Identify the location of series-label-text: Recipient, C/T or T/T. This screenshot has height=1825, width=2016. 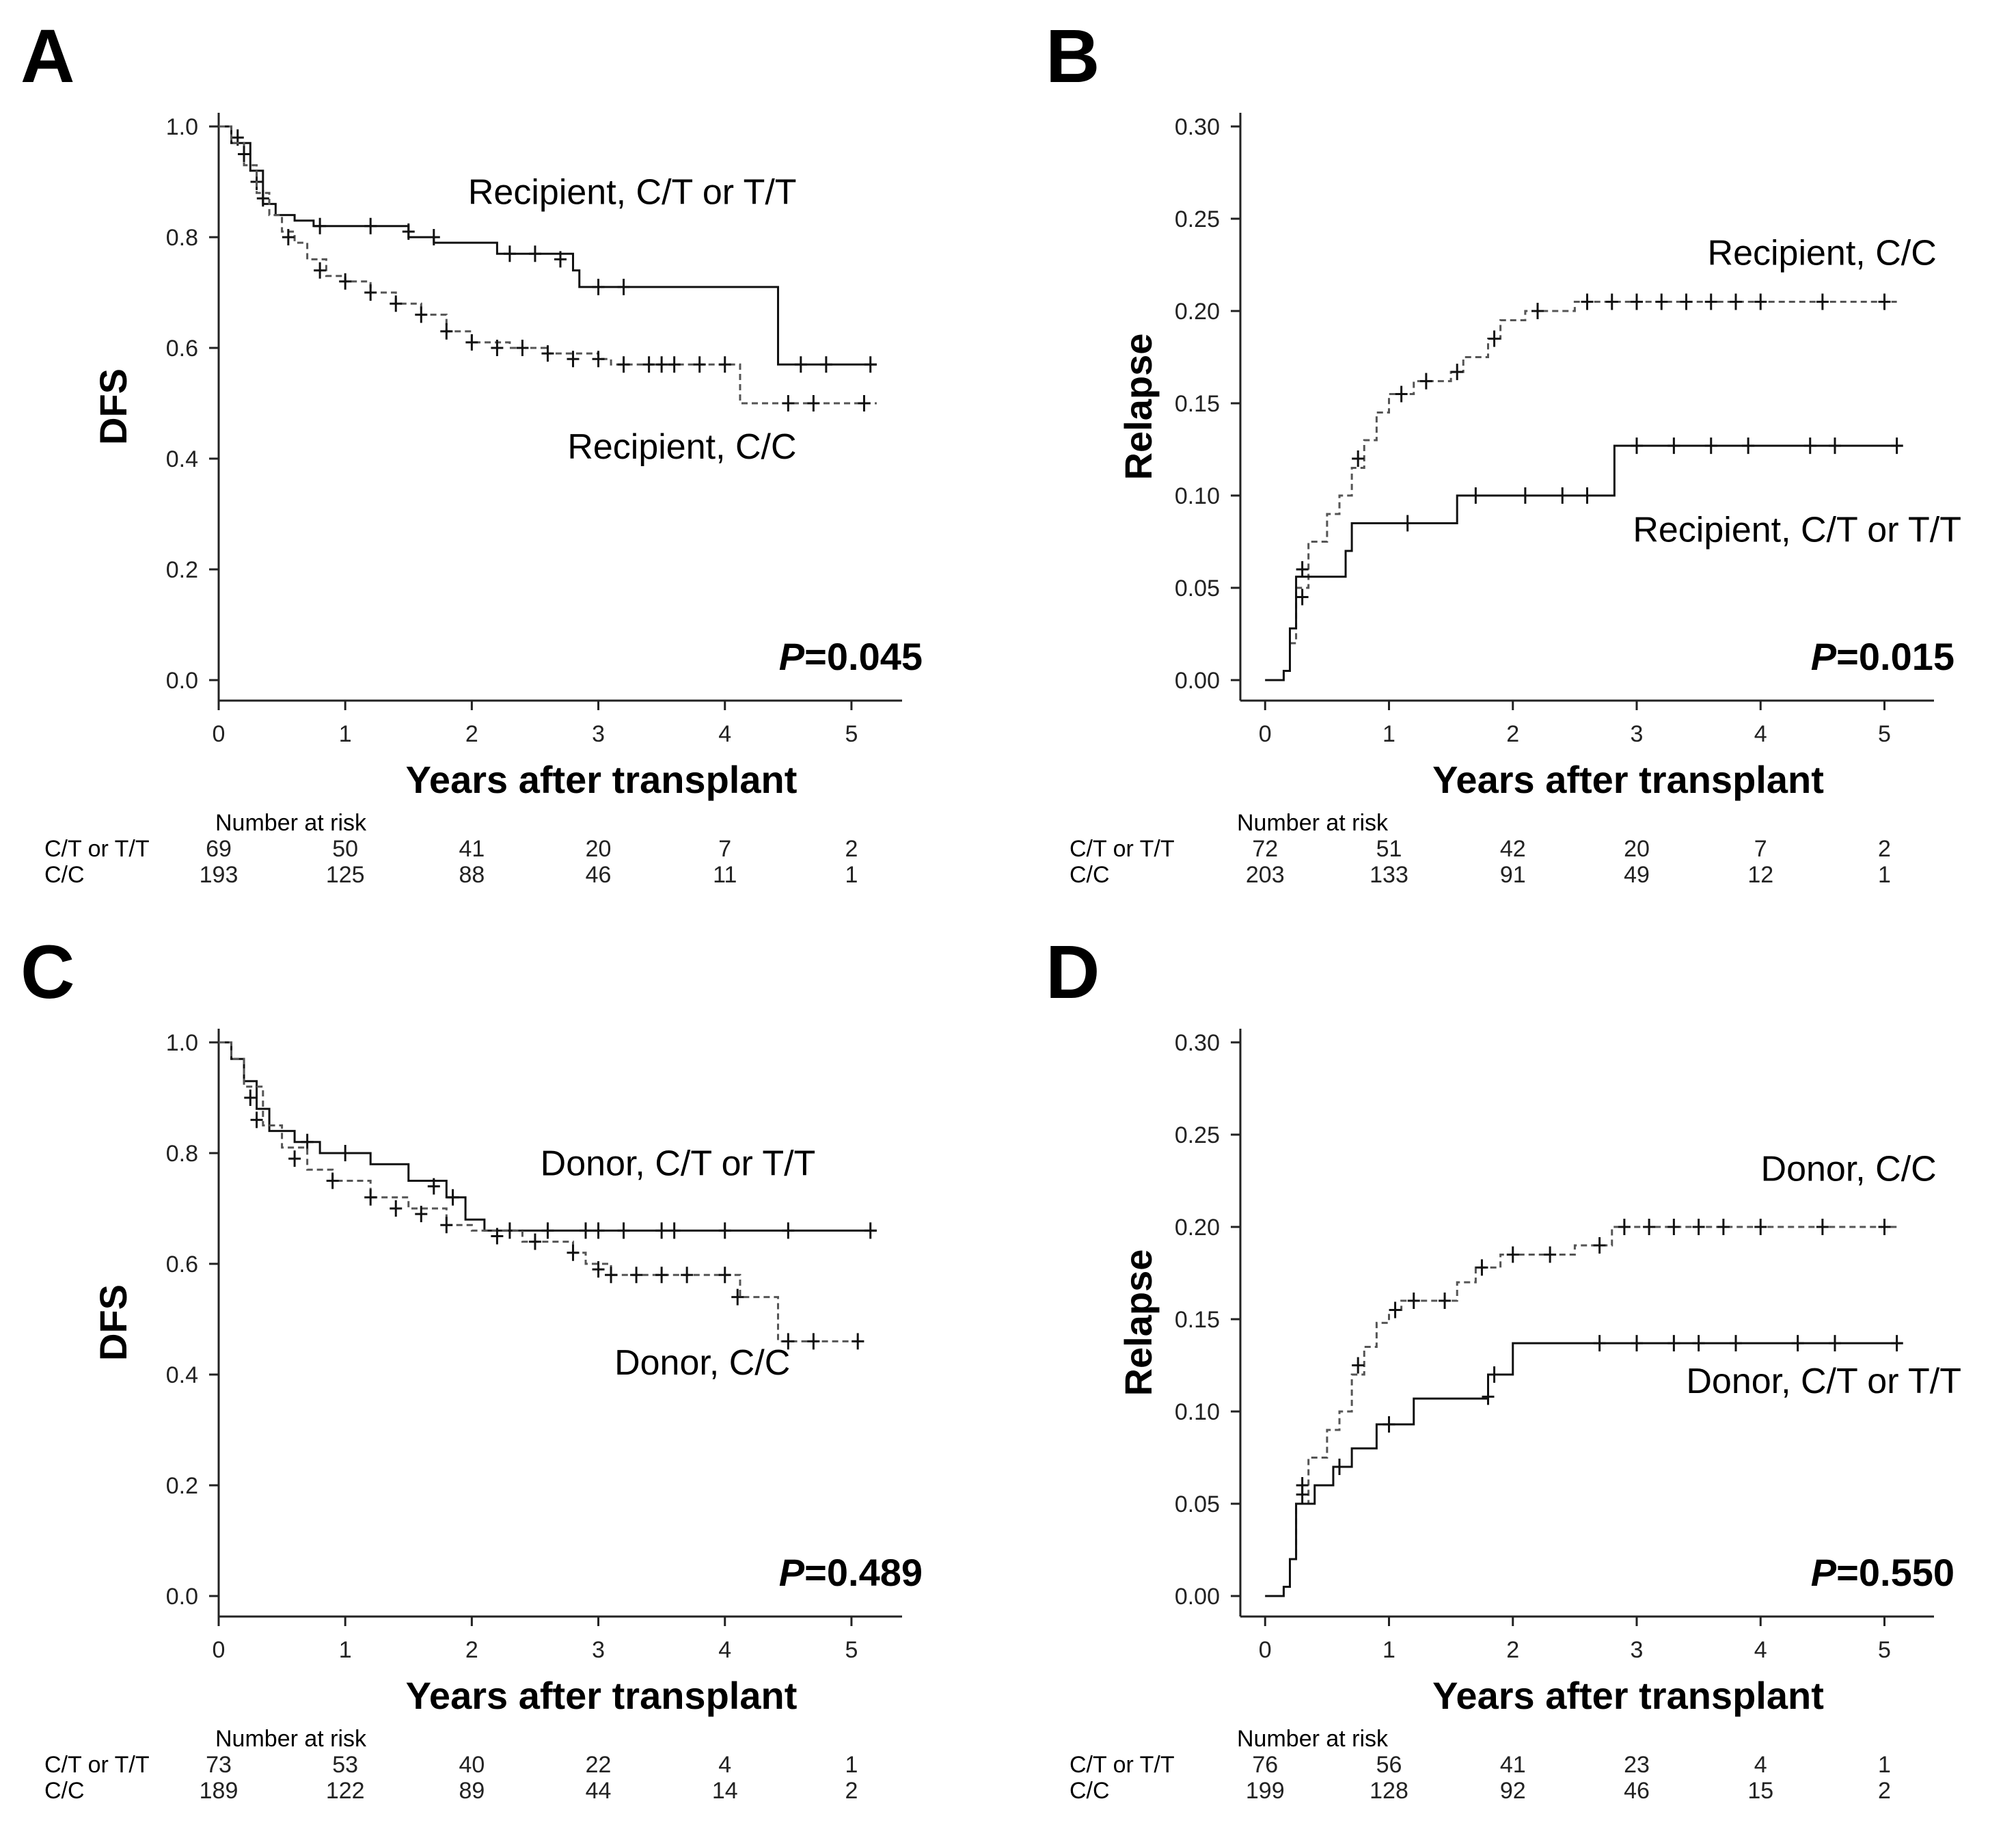
(1797, 530).